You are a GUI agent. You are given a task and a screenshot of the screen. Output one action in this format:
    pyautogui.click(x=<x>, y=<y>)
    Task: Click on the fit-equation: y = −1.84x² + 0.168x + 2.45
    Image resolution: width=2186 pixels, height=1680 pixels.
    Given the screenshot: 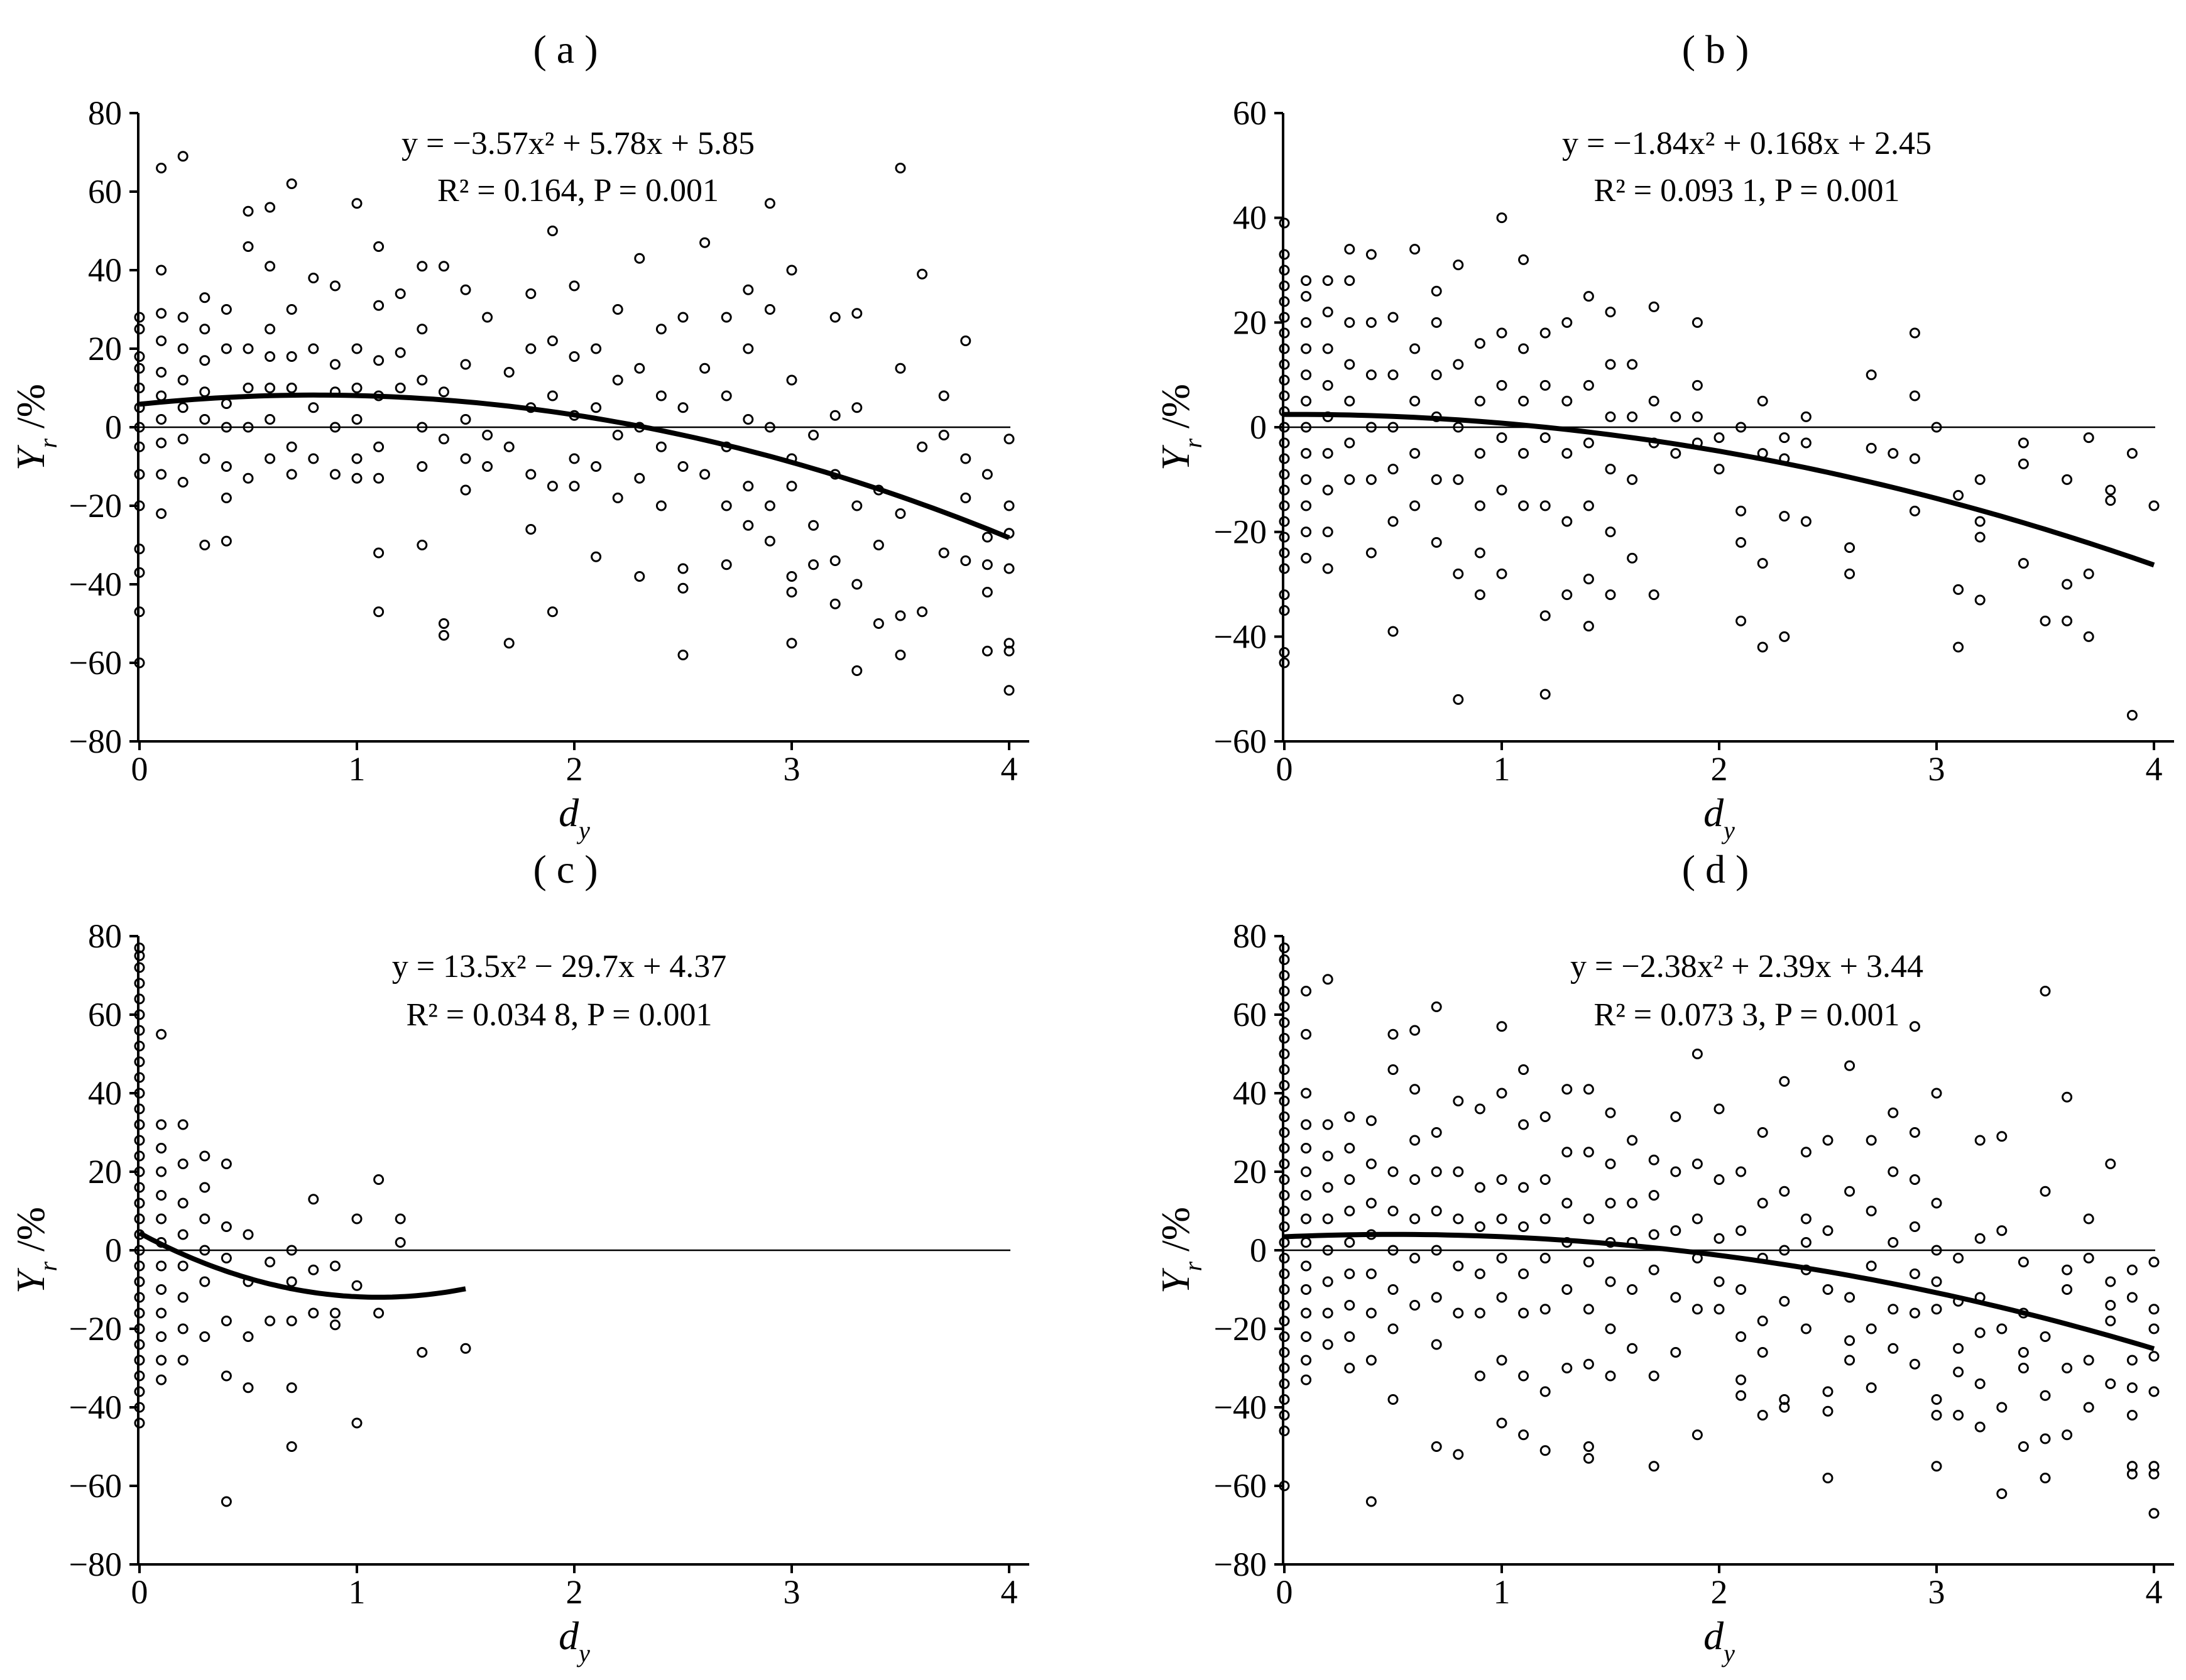 What is the action you would take?
    pyautogui.click(x=1747, y=143)
    